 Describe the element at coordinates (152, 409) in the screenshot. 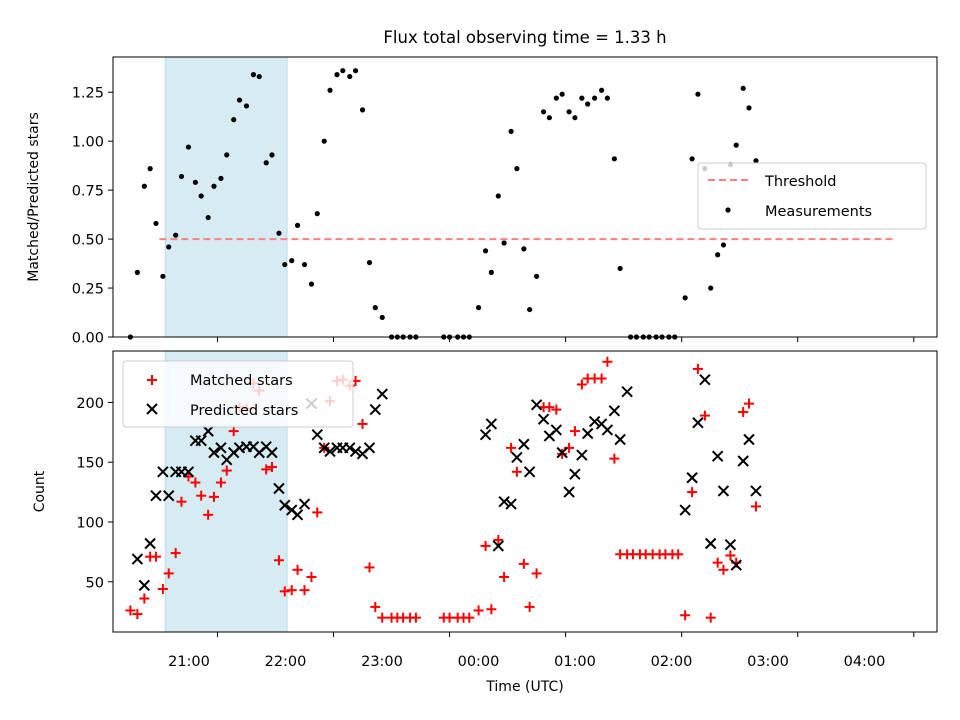

I see `legend-predicted-swatch` at that location.